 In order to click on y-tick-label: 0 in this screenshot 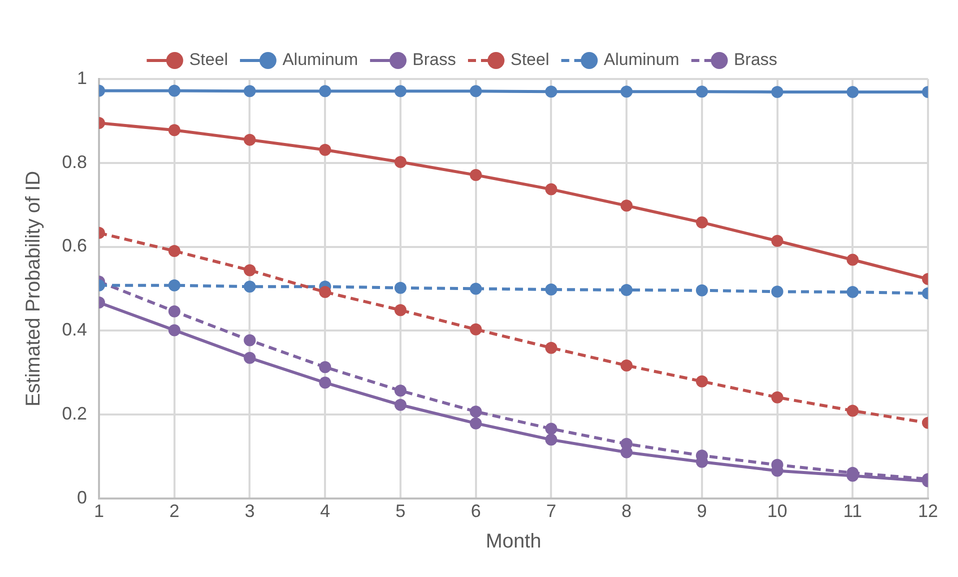, I will do `click(82, 497)`.